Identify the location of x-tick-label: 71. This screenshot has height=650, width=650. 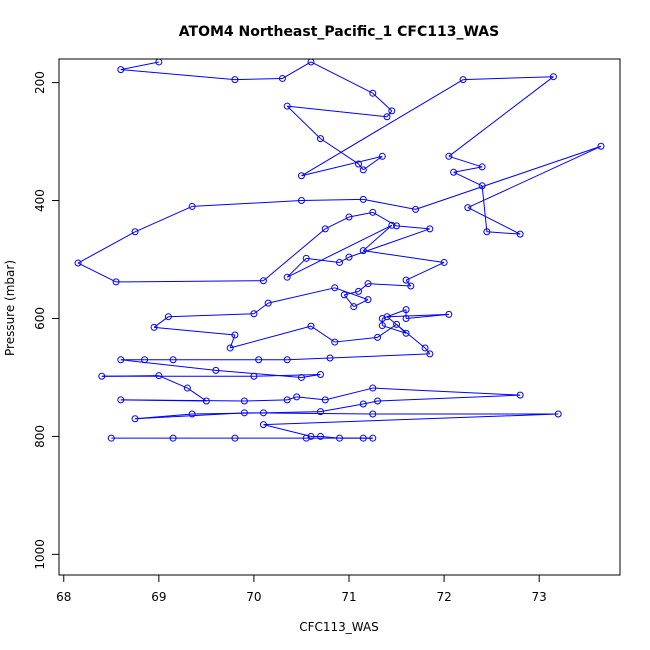
(348, 597).